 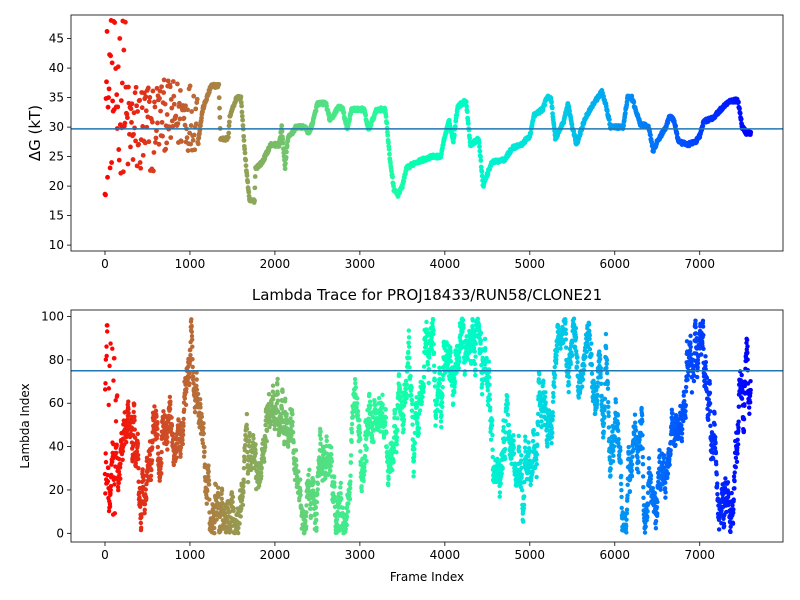 What do you see at coordinates (190, 264) in the screenshot?
I see `x-tick-label: 1000` at bounding box center [190, 264].